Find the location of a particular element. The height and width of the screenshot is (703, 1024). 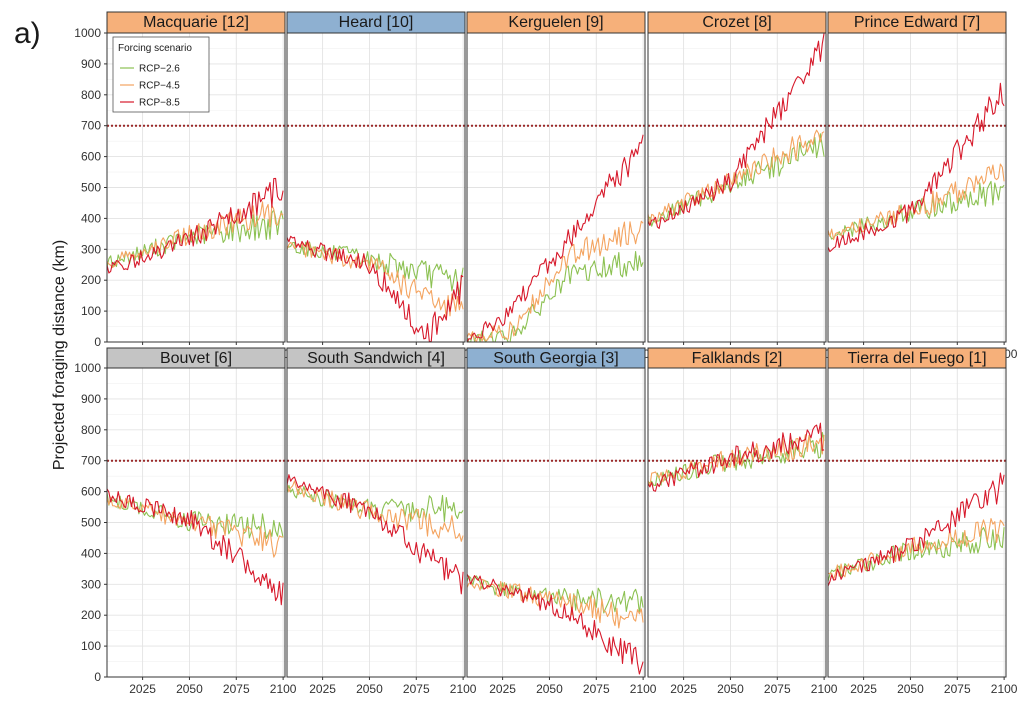

panel-title: Falklands [2] is located at coordinates (737, 358).